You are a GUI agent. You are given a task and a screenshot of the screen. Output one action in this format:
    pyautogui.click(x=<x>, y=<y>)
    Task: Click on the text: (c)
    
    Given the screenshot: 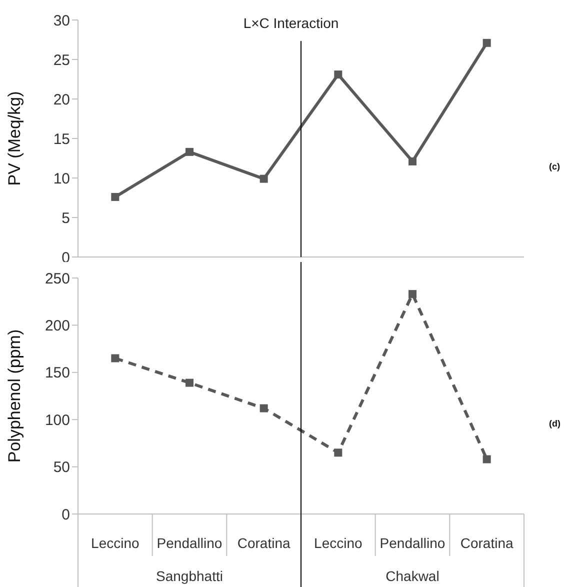 What is the action you would take?
    pyautogui.click(x=554, y=166)
    